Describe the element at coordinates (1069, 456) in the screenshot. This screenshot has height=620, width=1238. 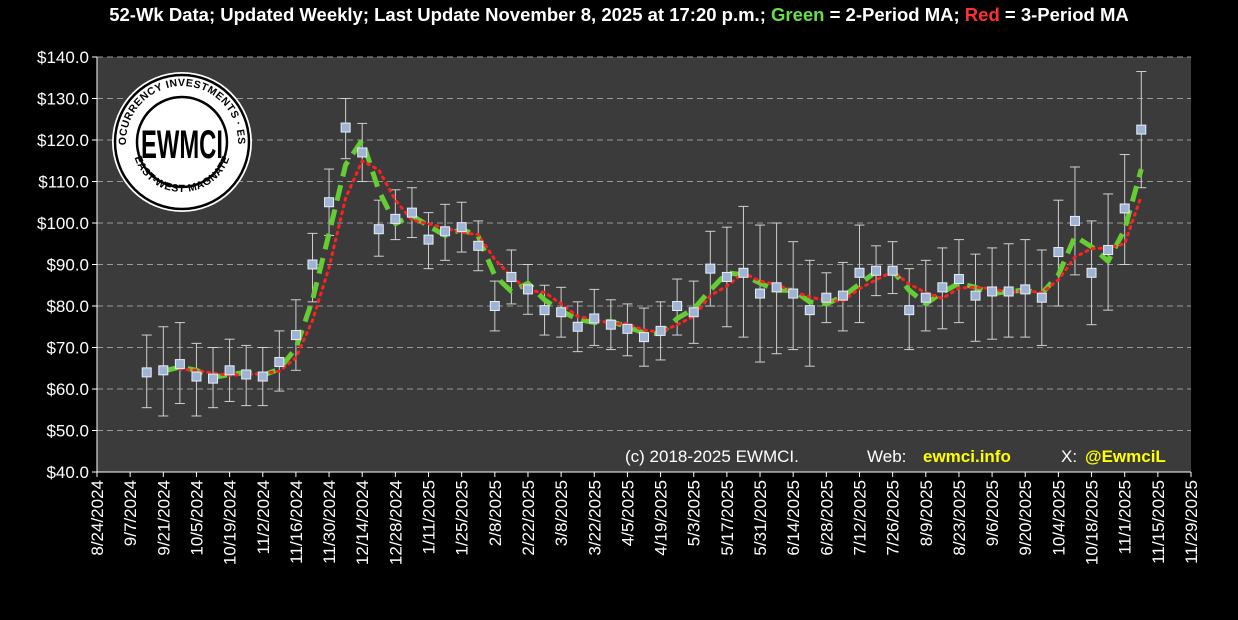
I see `footer-x-label: X:` at that location.